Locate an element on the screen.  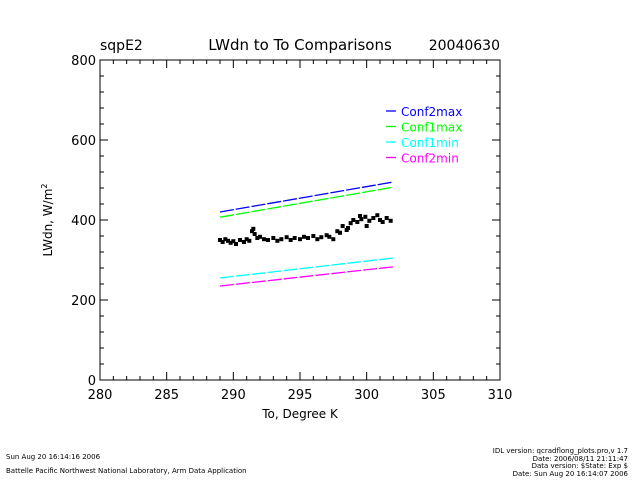
x-tick-label: 285 is located at coordinates (166, 395).